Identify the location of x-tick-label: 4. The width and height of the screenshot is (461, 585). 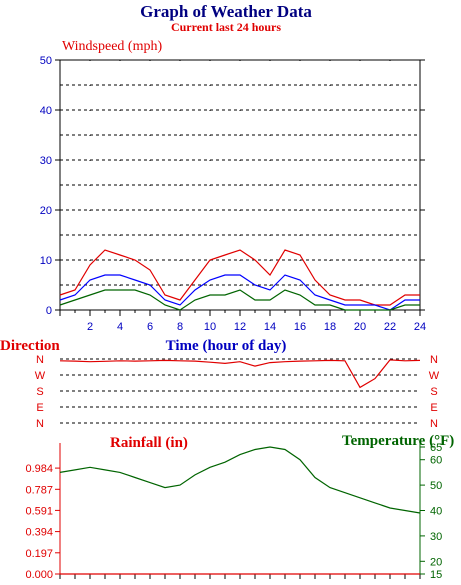
(120, 327).